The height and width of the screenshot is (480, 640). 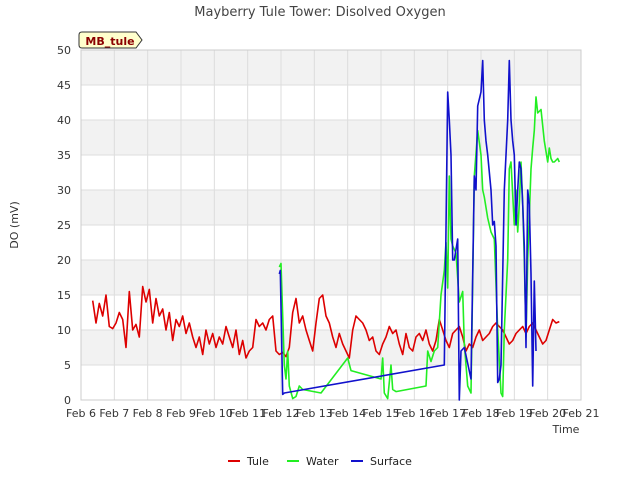 I want to click on x-tick-label: Feb 8, so click(x=148, y=413).